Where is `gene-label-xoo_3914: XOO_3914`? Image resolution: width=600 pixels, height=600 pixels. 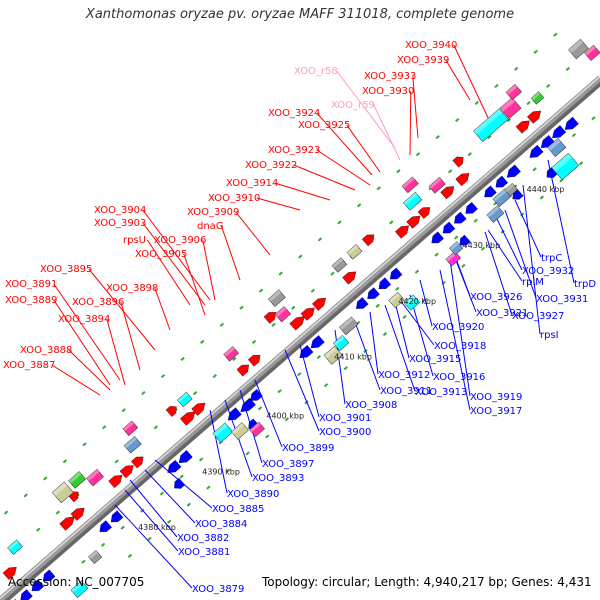
gene-label-xoo_3914: XOO_3914 is located at coordinates (252, 183).